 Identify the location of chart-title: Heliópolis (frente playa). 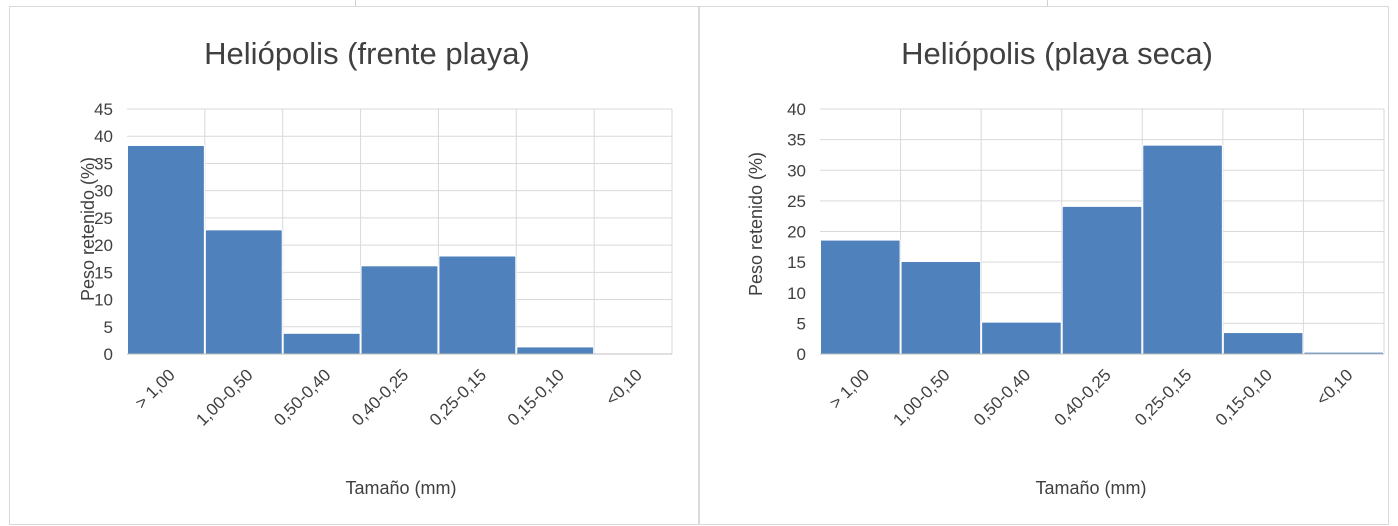
(367, 53).